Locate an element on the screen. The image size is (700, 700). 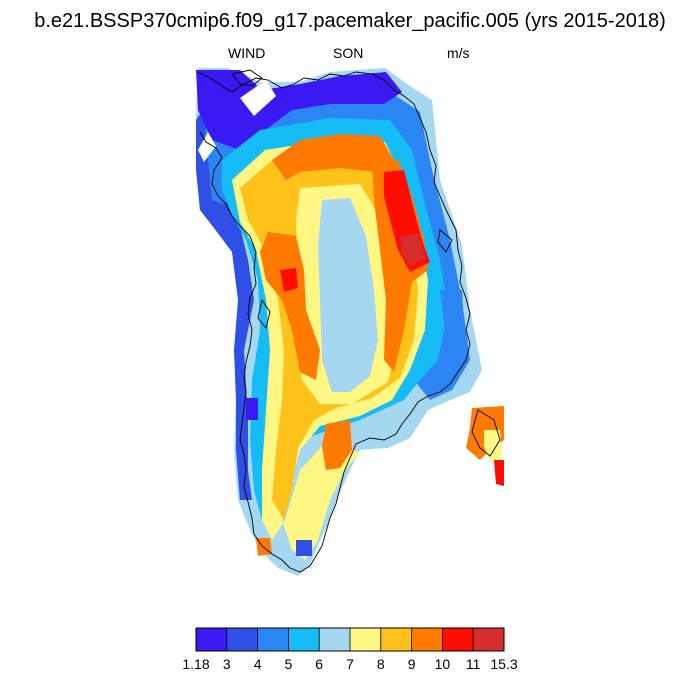
units-label: m/s is located at coordinates (458, 53).